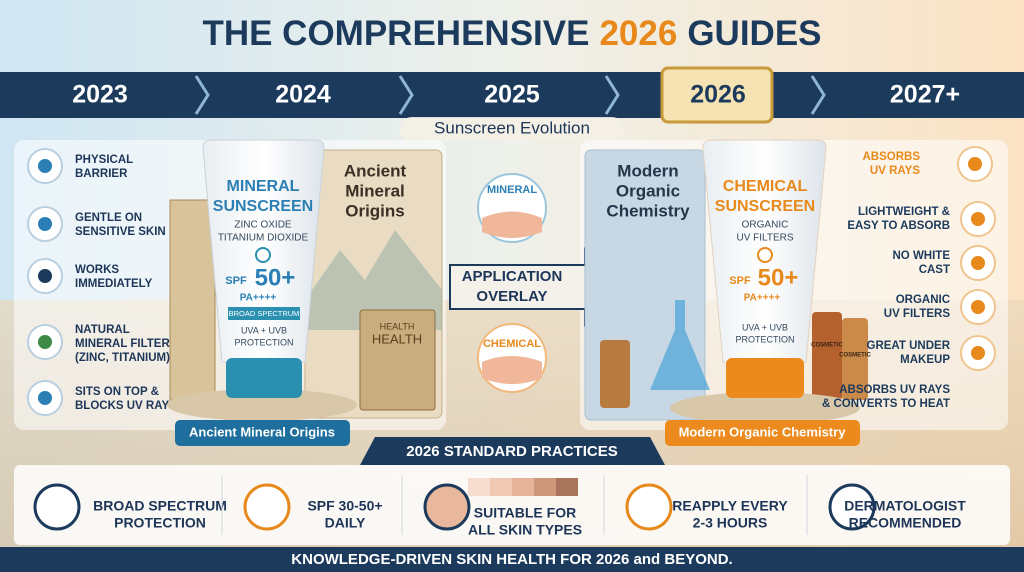  What do you see at coordinates (512, 370) in the screenshot?
I see `chemical-layer` at bounding box center [512, 370].